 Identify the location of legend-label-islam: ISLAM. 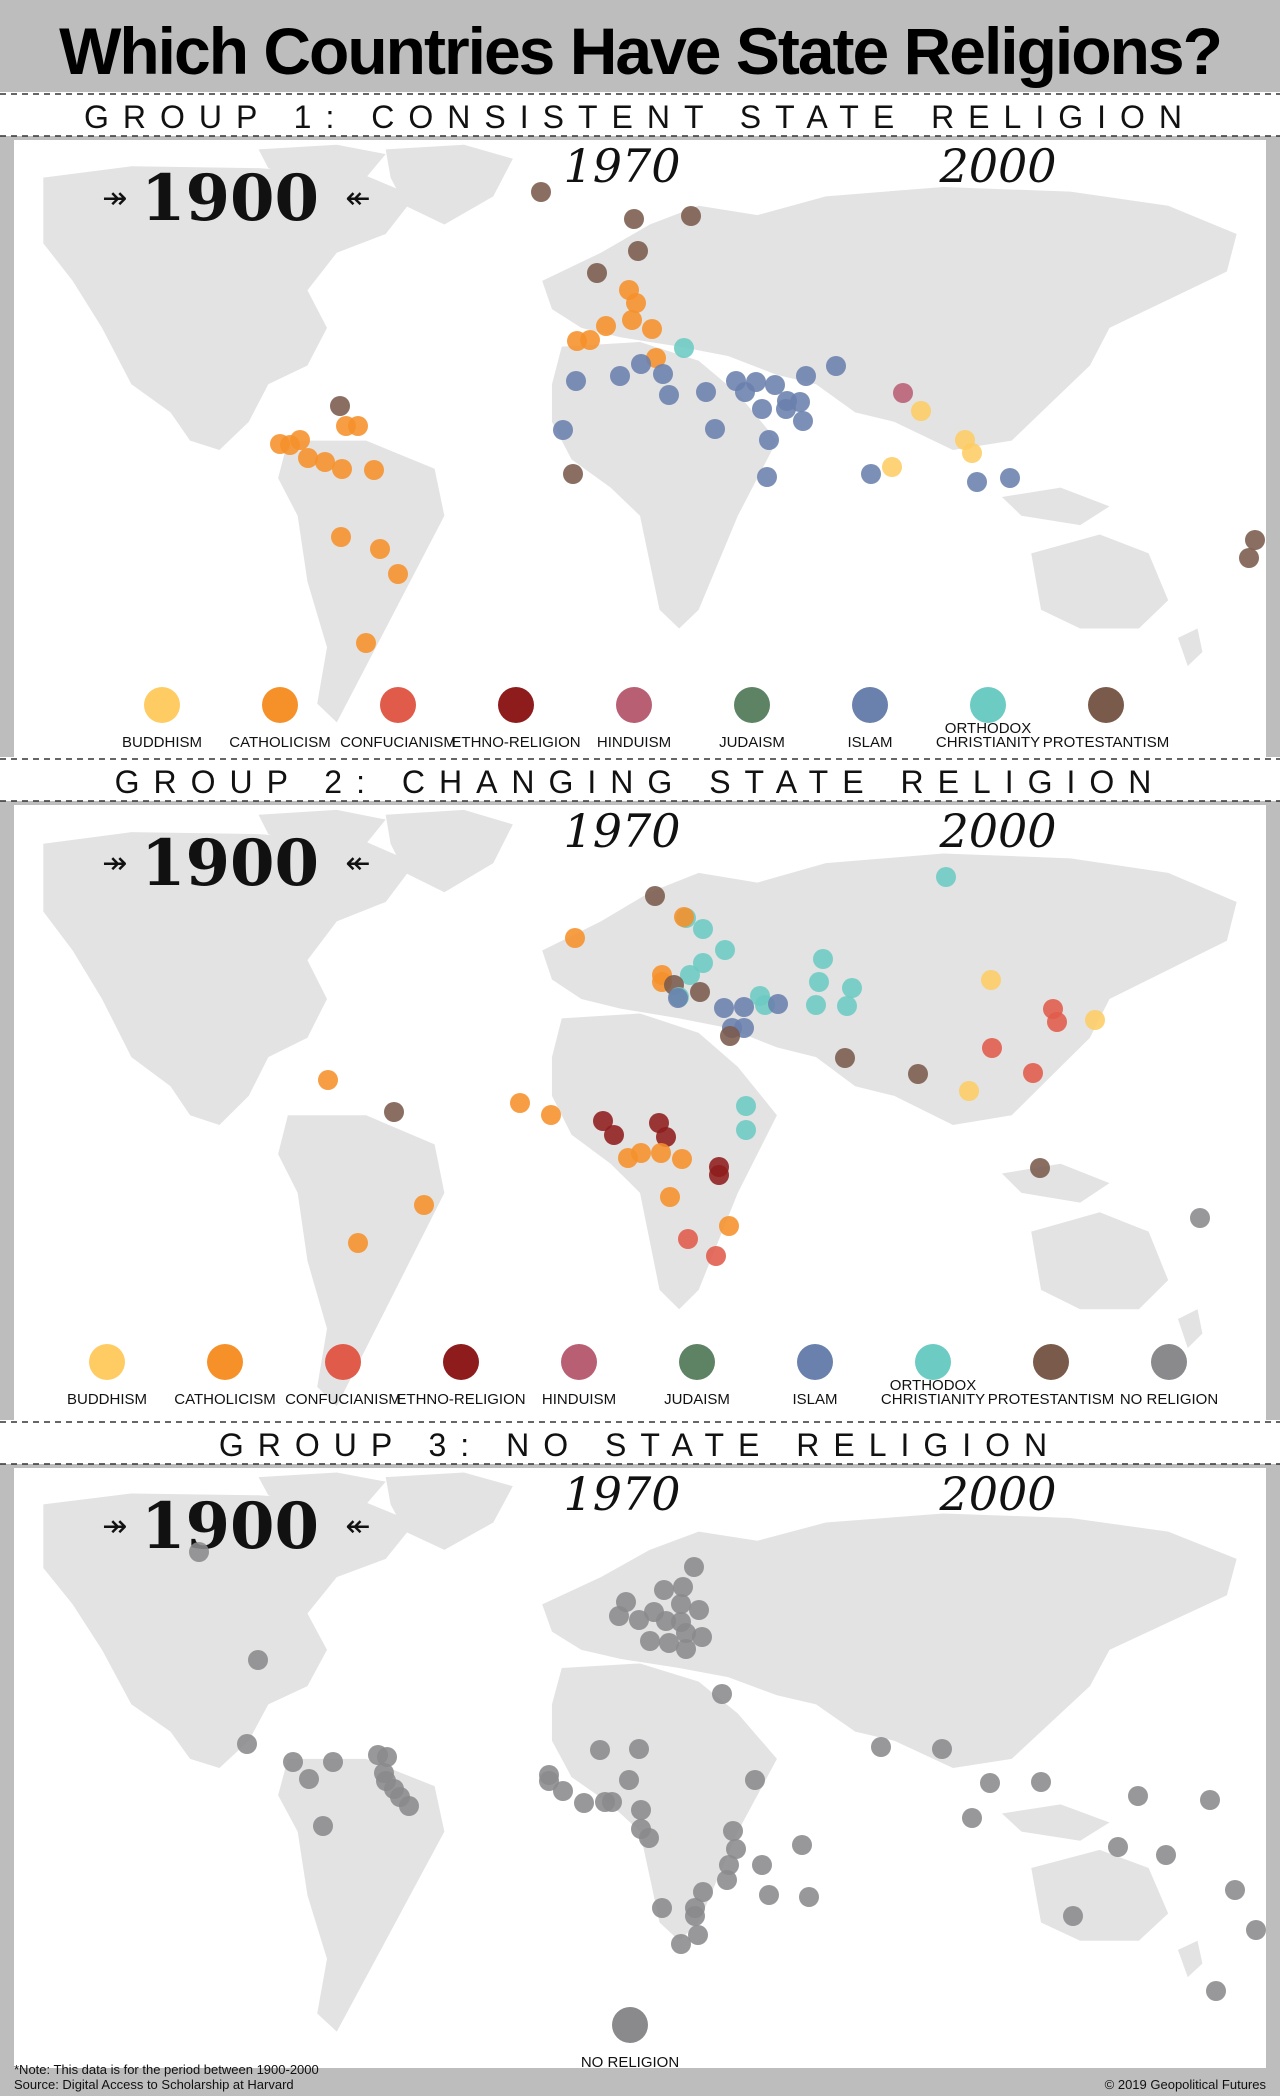
(869, 742).